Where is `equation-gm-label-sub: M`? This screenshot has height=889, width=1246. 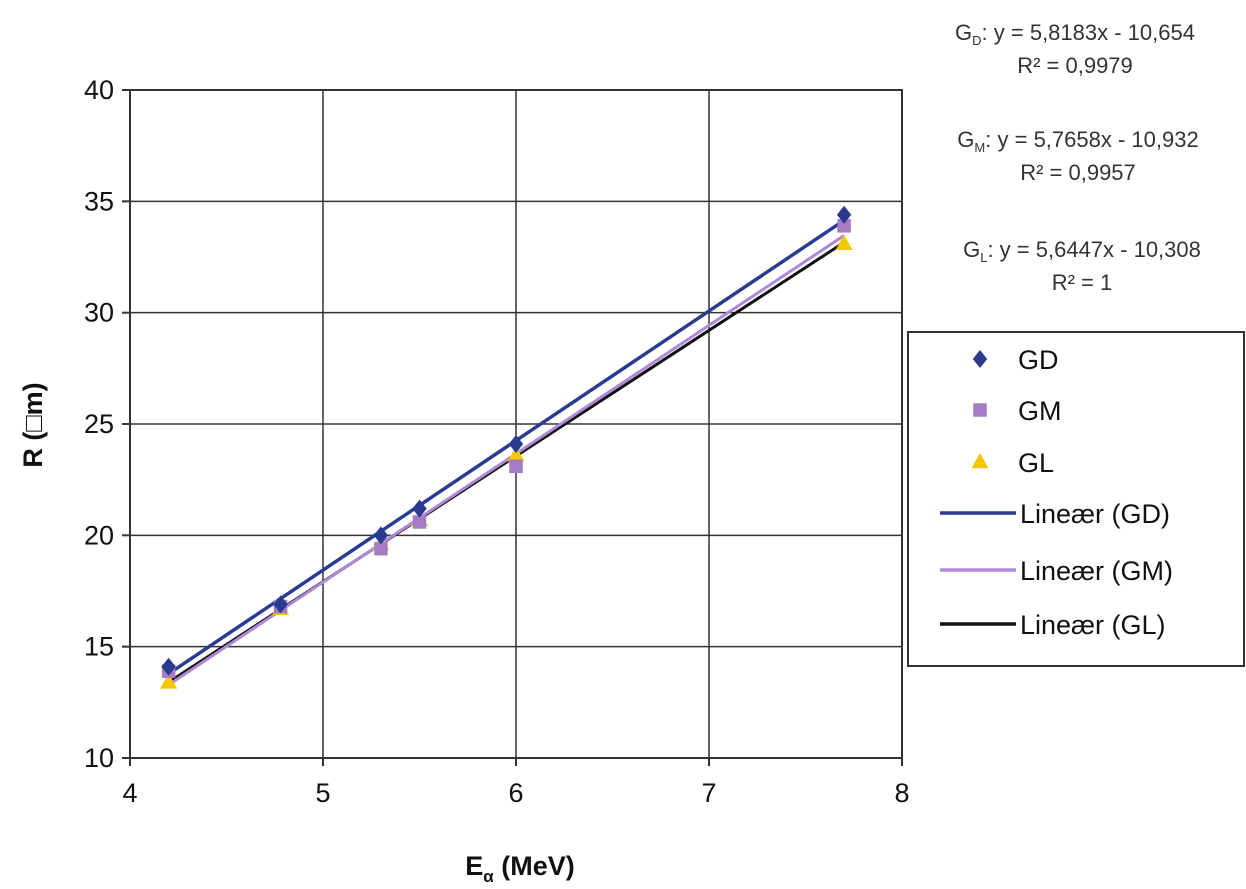
equation-gm-label-sub: M is located at coordinates (979, 147).